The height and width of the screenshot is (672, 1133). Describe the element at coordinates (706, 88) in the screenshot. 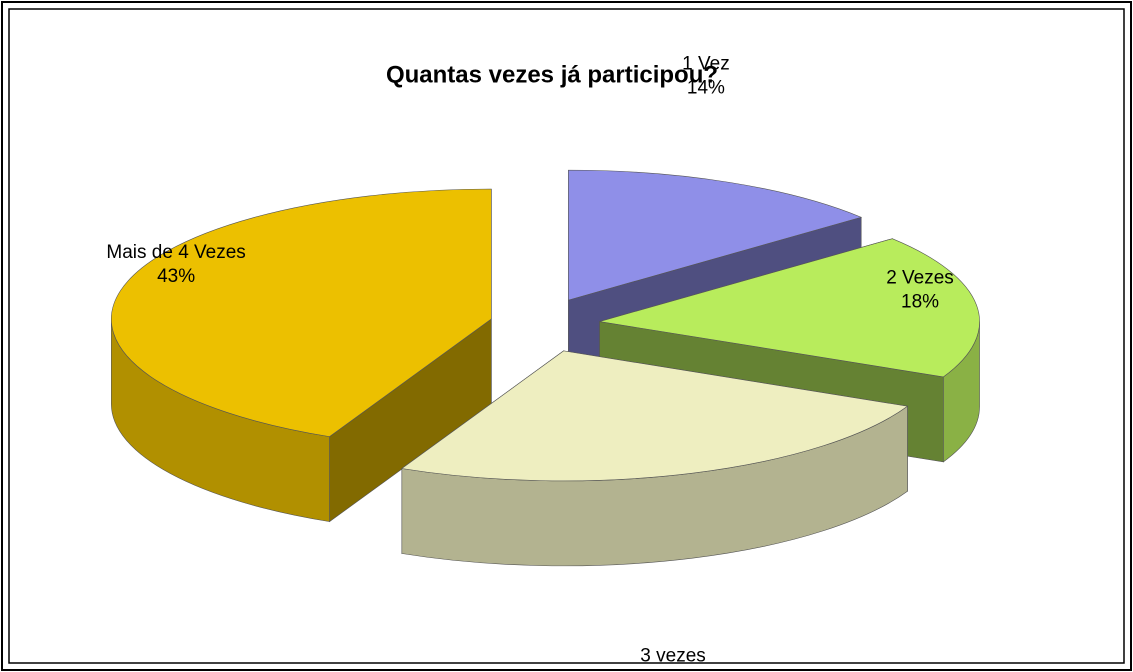

I see `data-label-value: 14%` at that location.